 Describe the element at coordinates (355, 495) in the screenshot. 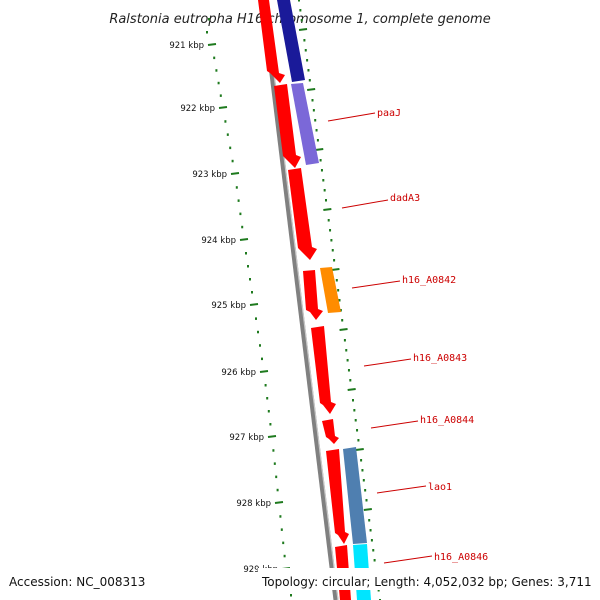

I see `cds-forward-steel` at that location.